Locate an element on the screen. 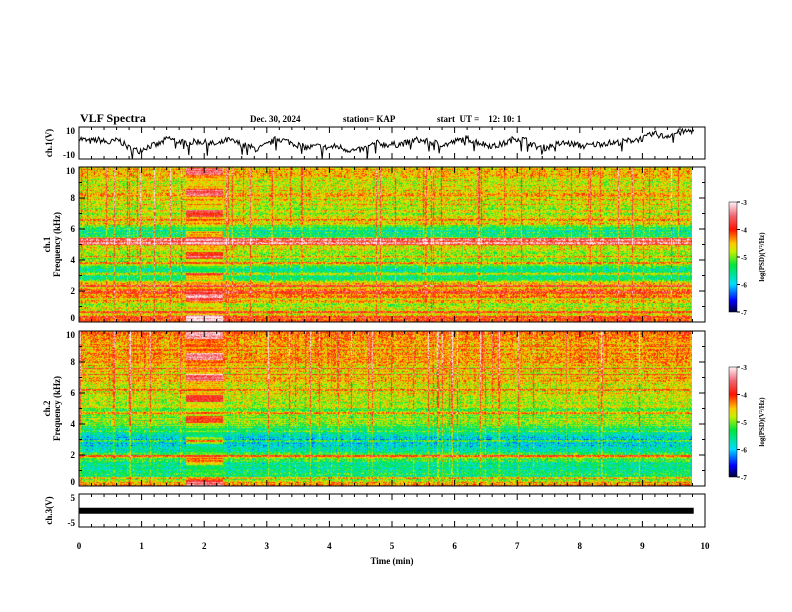 This screenshot has height=612, width=792. ch2-colorbar is located at coordinates (733, 422).